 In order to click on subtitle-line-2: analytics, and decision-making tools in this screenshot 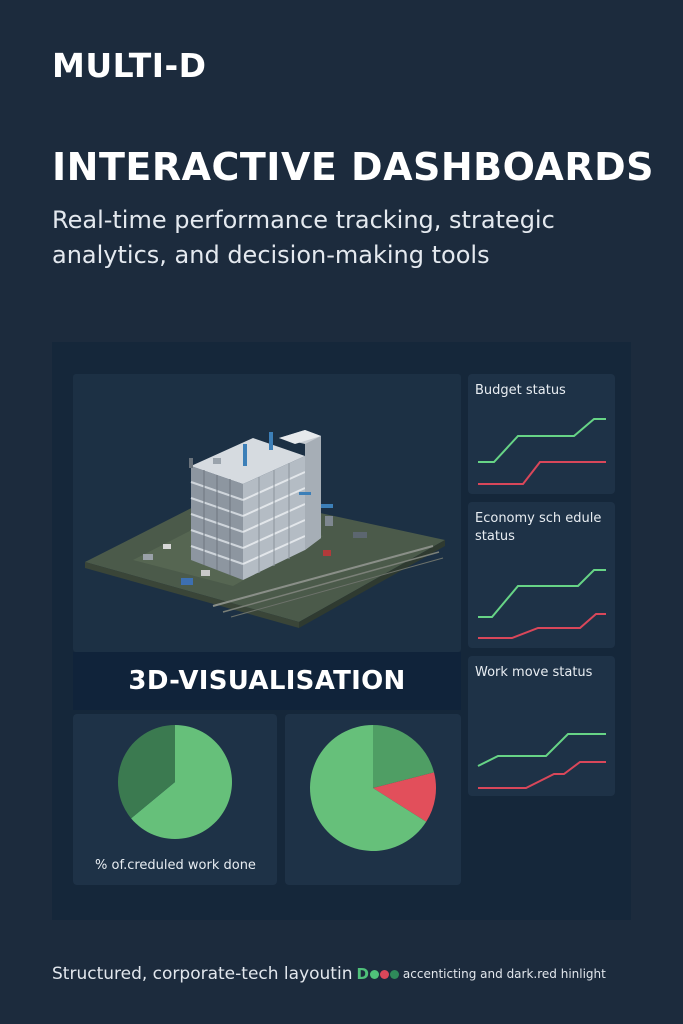, I will do `click(271, 255)`.